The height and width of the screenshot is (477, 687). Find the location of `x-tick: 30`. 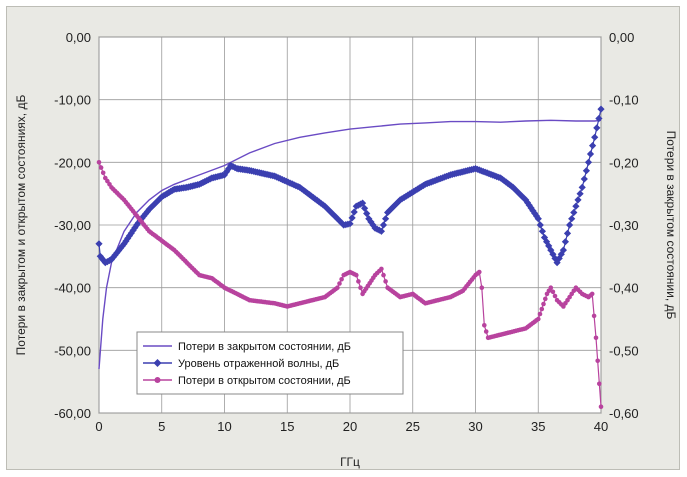

x-tick: 30 is located at coordinates (475, 426).